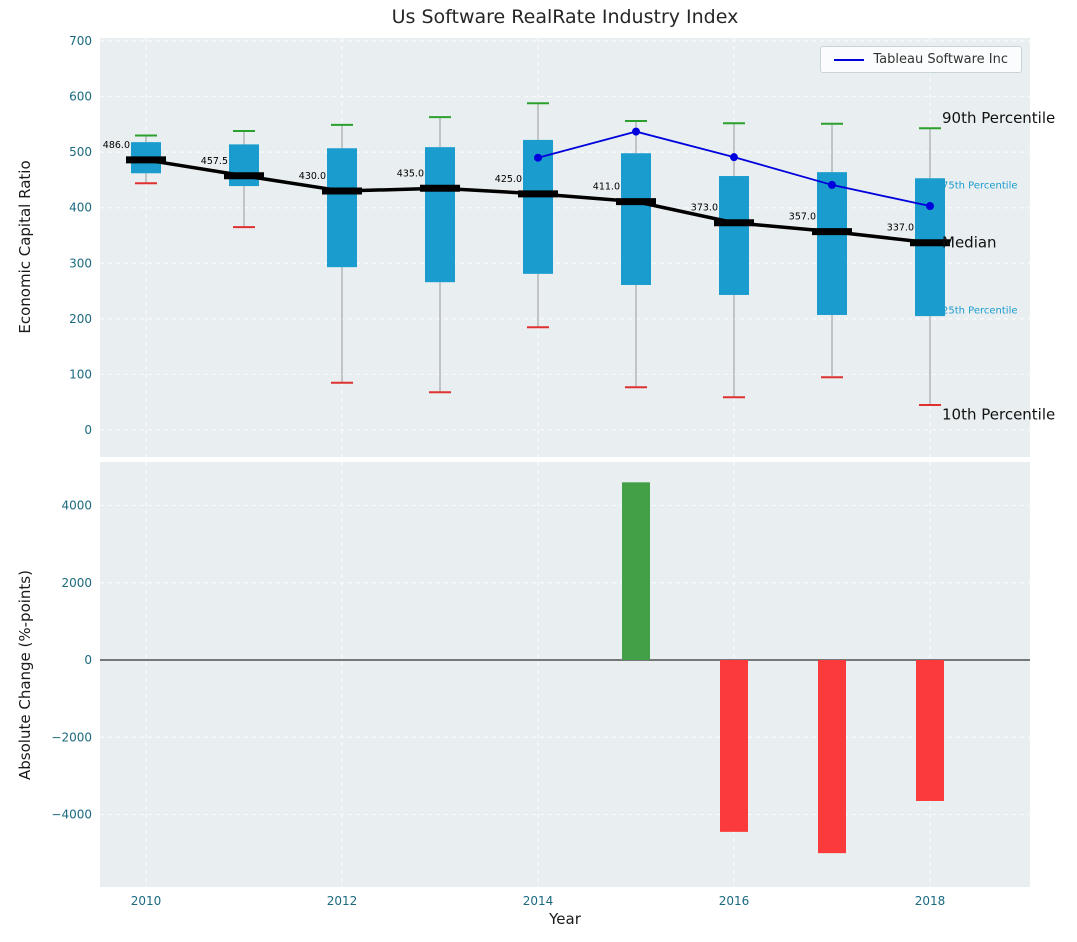 The height and width of the screenshot is (942, 1077). Describe the element at coordinates (80, 263) in the screenshot. I see `y-tick-label: 300` at that location.